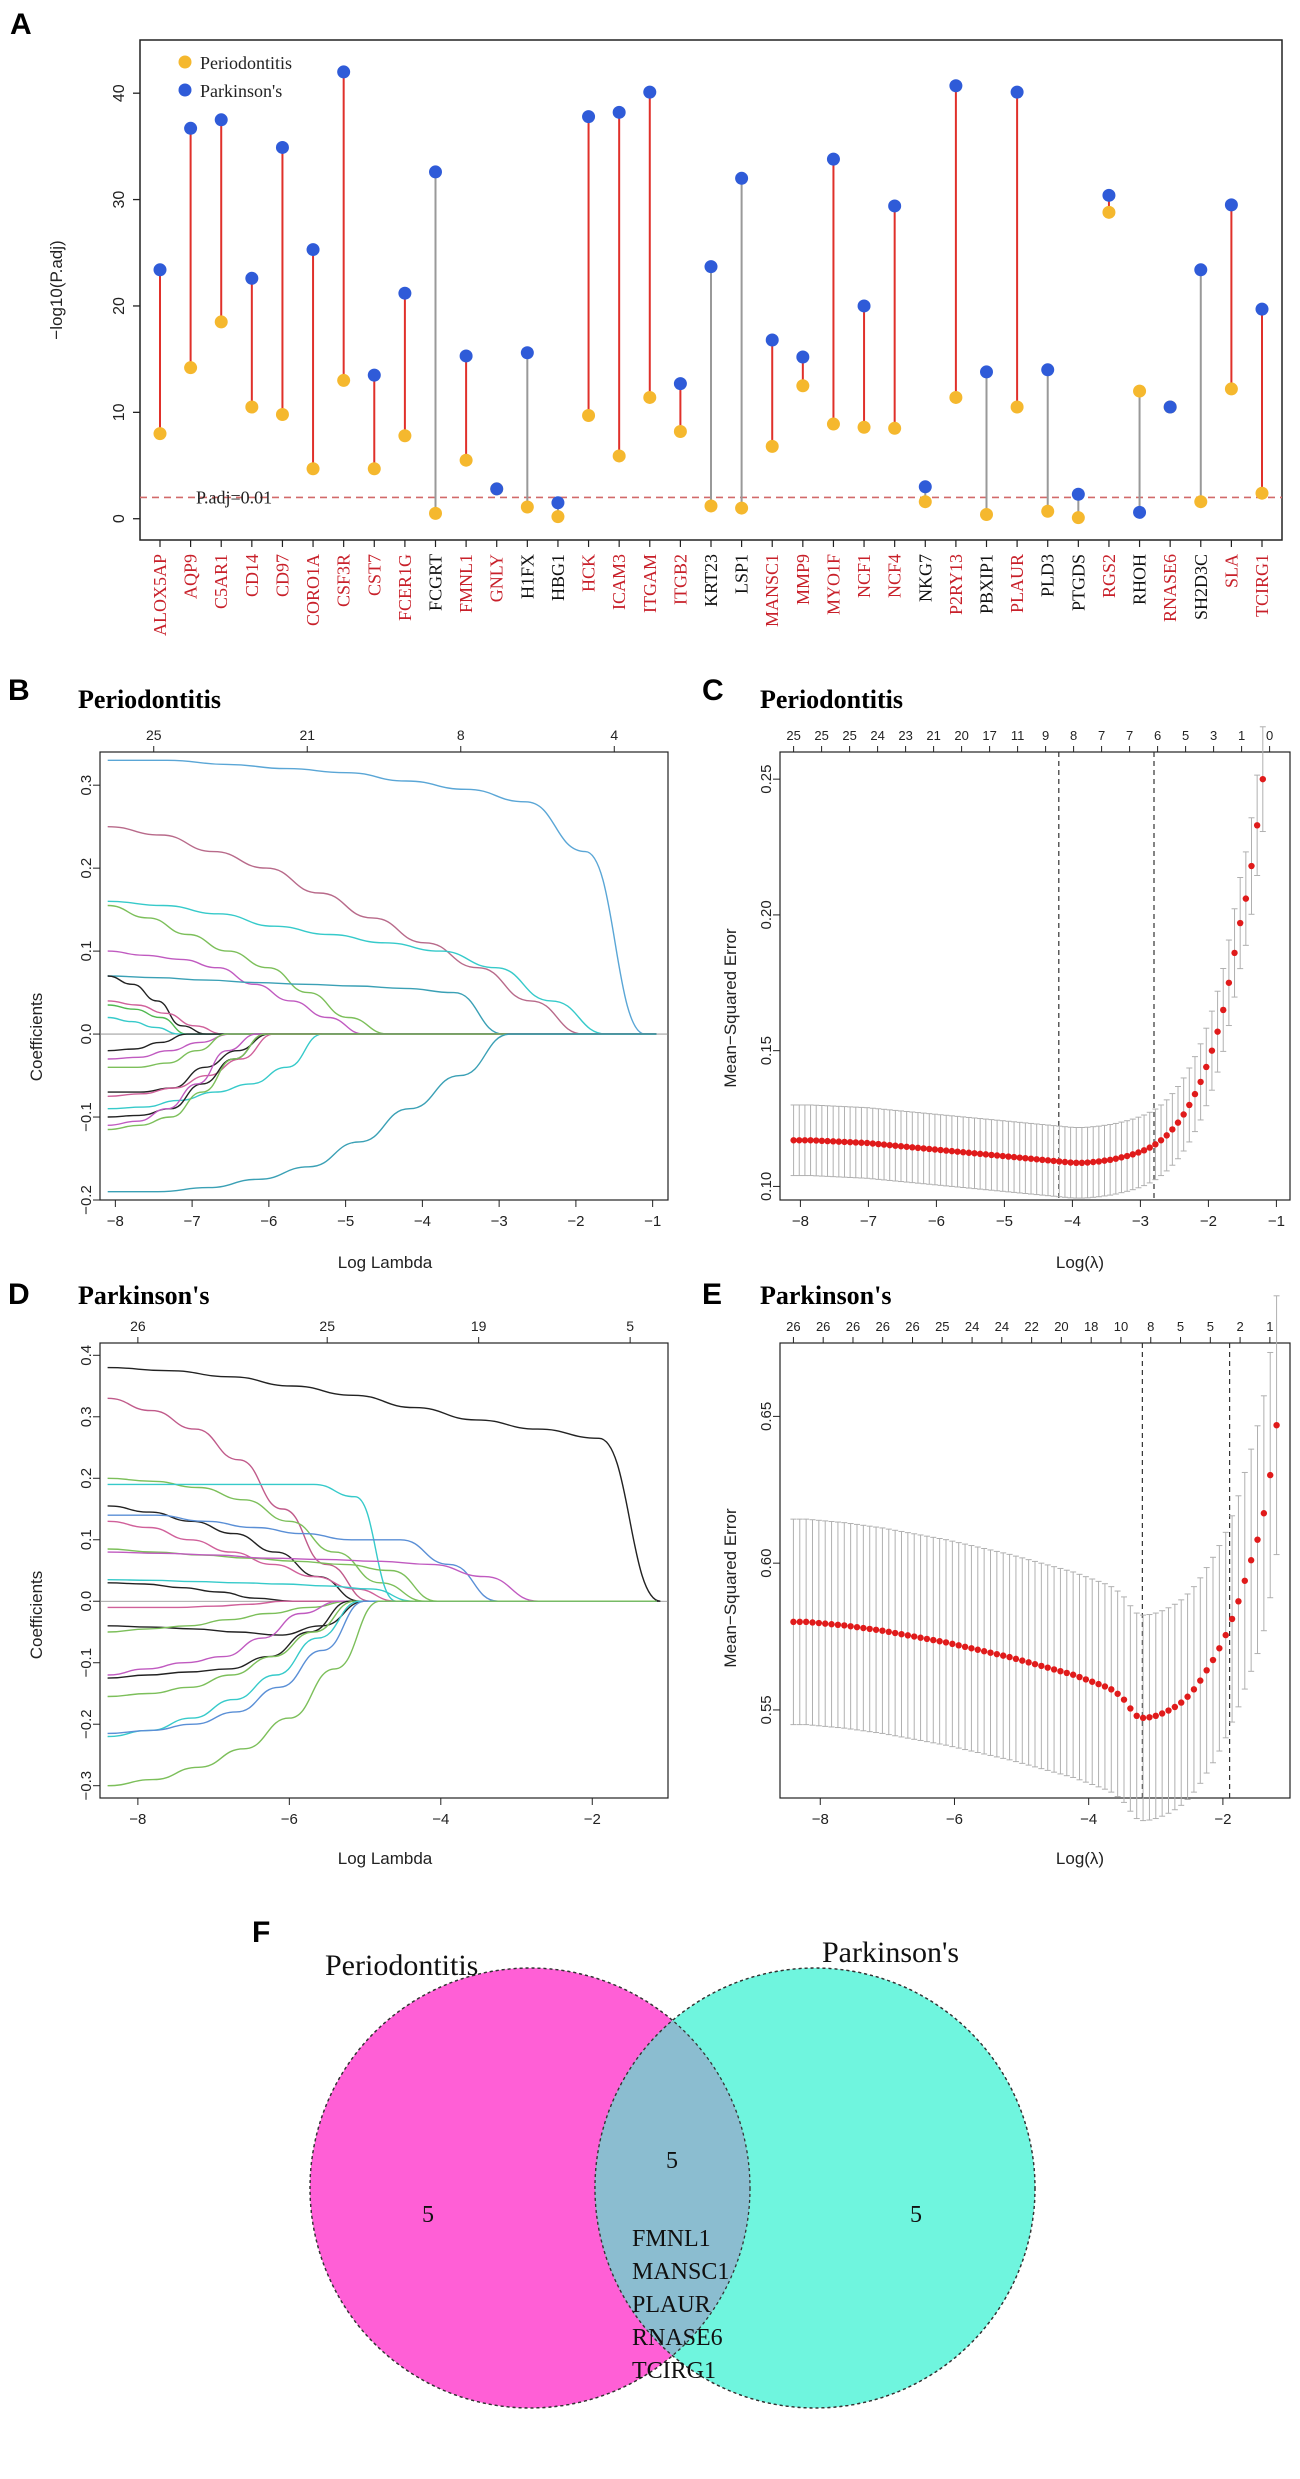 This screenshot has height=2479, width=1300. What do you see at coordinates (384, 1484) in the screenshot?
I see `coef-path-d1` at bounding box center [384, 1484].